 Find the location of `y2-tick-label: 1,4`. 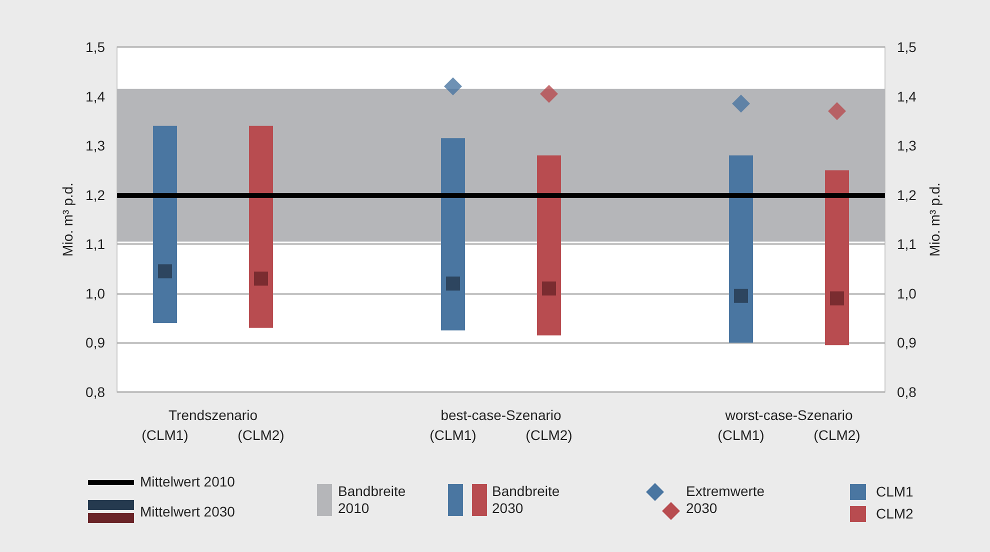

y2-tick-label: 1,4 is located at coordinates (907, 96).